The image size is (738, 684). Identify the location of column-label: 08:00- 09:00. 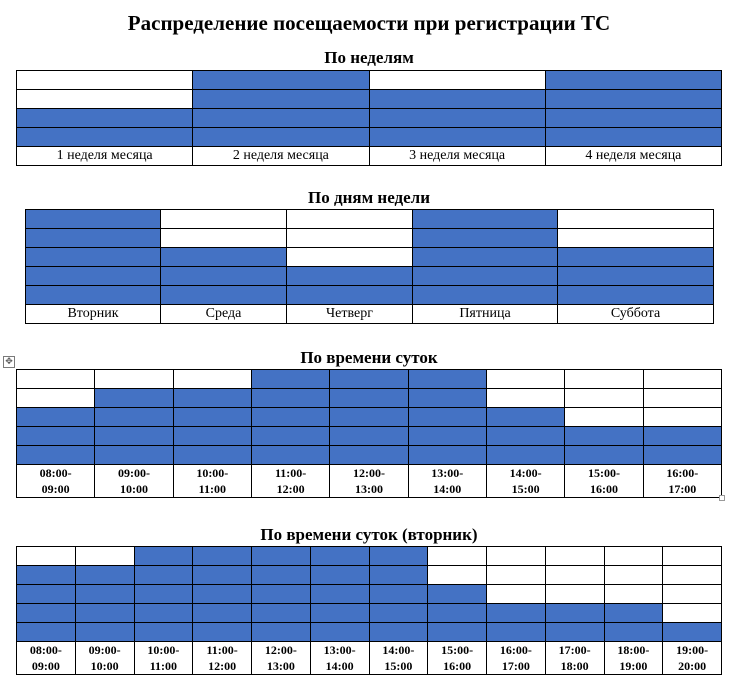
(46, 658).